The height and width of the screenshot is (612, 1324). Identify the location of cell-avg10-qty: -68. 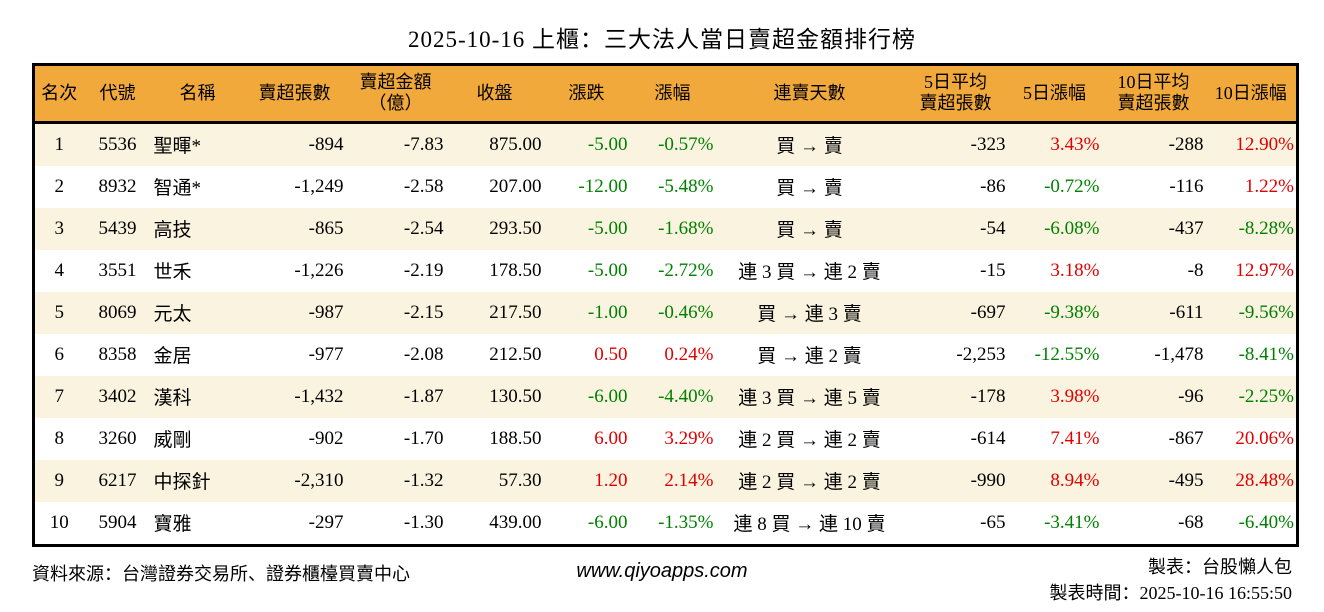
(1191, 522).